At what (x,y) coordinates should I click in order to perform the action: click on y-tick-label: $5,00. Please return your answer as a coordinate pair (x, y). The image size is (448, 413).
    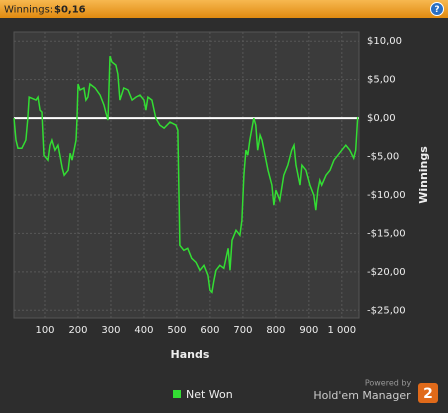
    Looking at the image, I should click on (381, 80).